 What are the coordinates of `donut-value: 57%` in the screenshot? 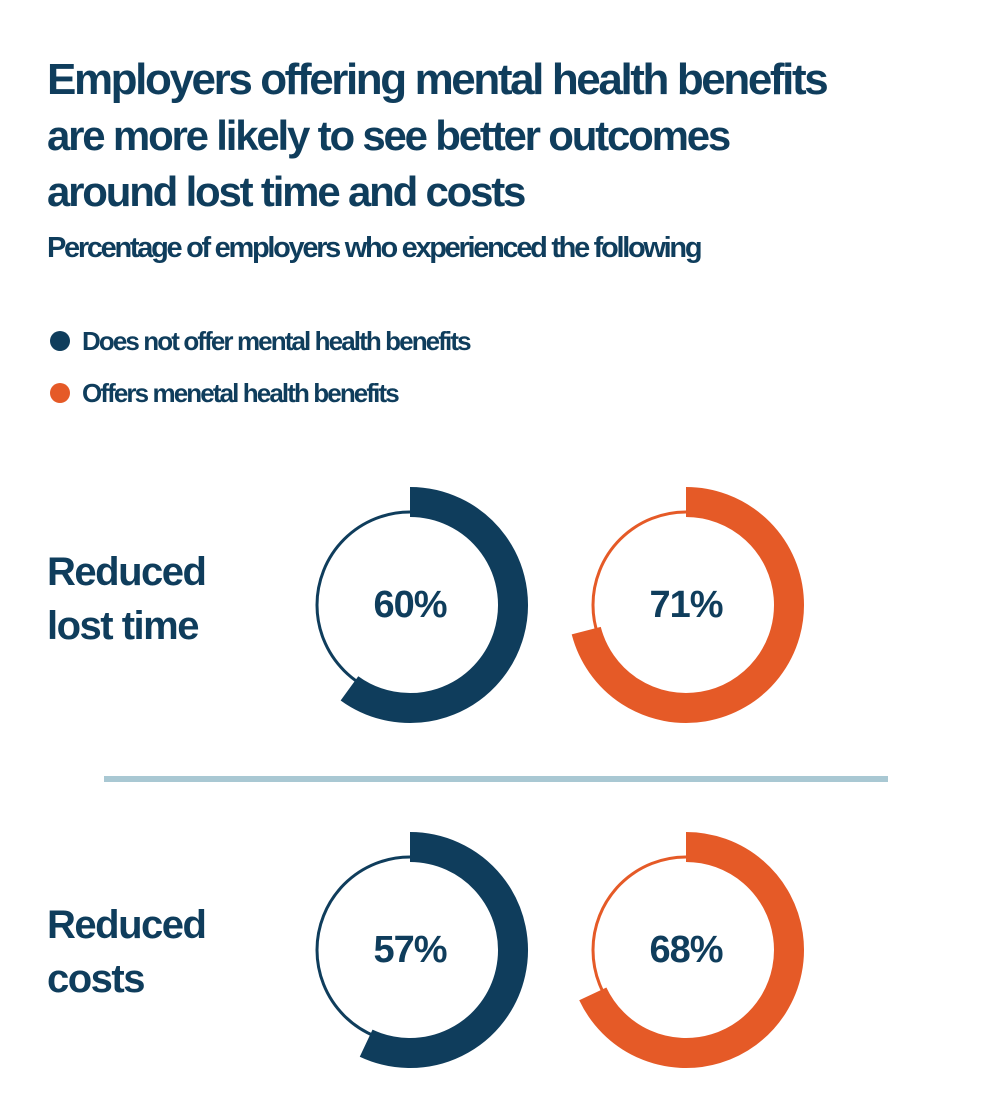 It's located at (410, 949).